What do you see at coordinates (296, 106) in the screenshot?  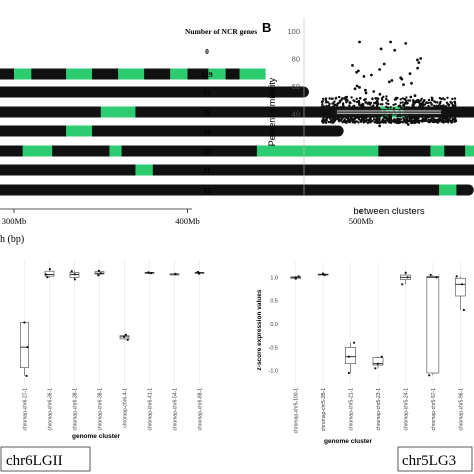 I see `y-axis-b: 40 60 80 100` at bounding box center [296, 106].